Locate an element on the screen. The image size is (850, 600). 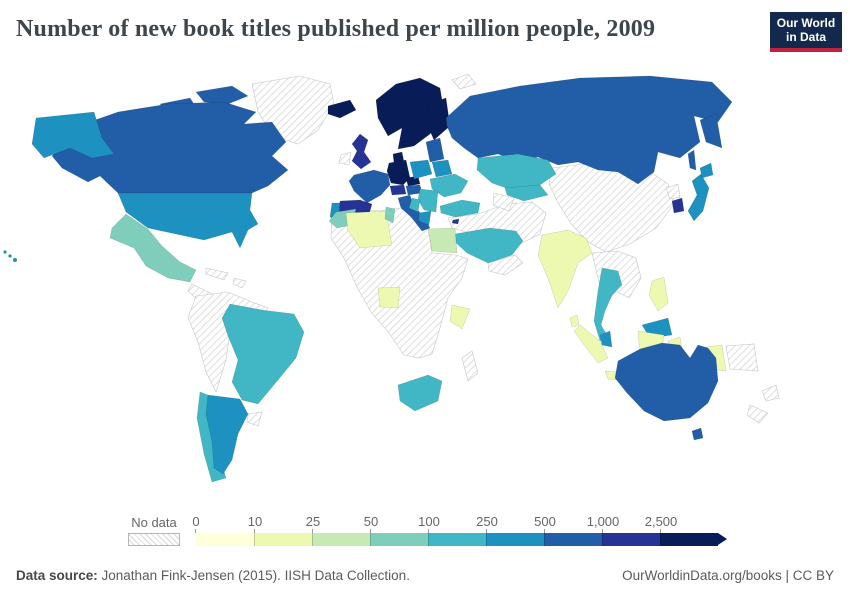
legend-tick: 25 is located at coordinates (313, 521).